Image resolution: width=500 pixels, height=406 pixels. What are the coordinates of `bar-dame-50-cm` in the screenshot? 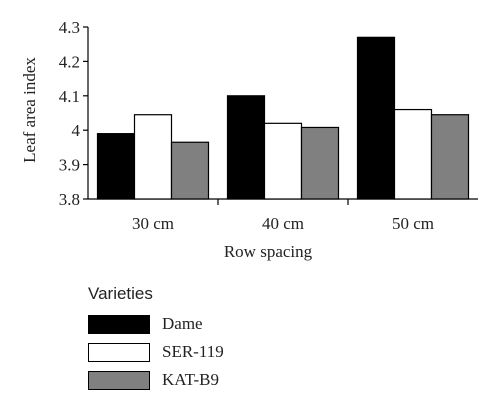 It's located at (376, 118).